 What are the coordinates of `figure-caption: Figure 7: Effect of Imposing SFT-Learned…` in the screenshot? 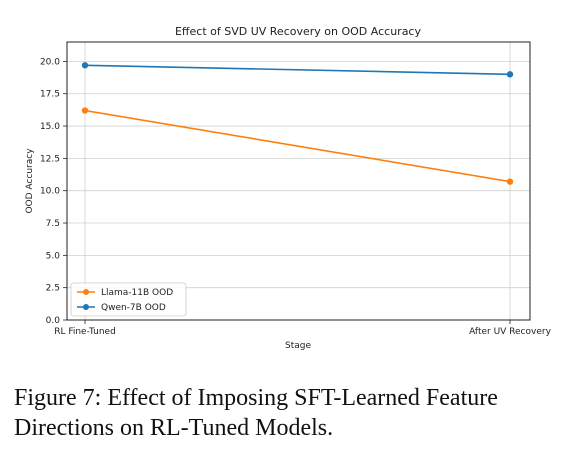 It's located at (256, 413).